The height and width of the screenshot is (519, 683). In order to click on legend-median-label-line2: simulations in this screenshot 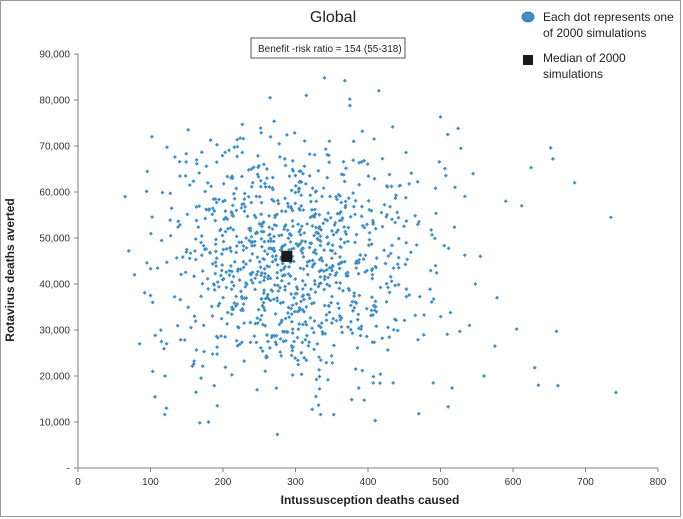, I will do `click(573, 74)`.